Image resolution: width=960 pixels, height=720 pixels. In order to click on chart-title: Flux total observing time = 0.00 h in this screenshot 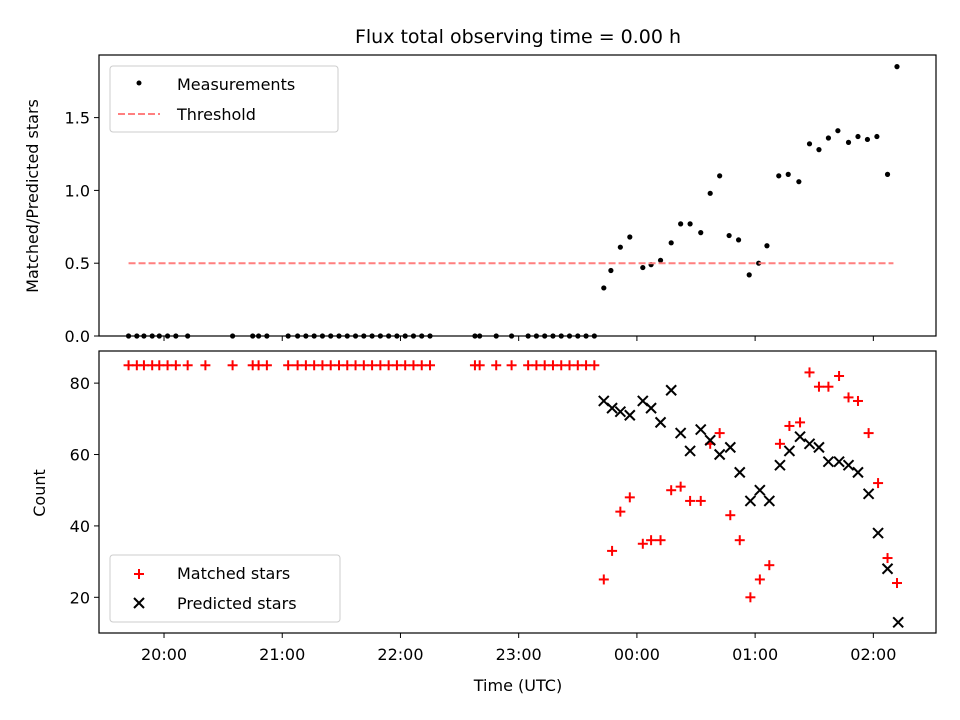, I will do `click(518, 37)`.